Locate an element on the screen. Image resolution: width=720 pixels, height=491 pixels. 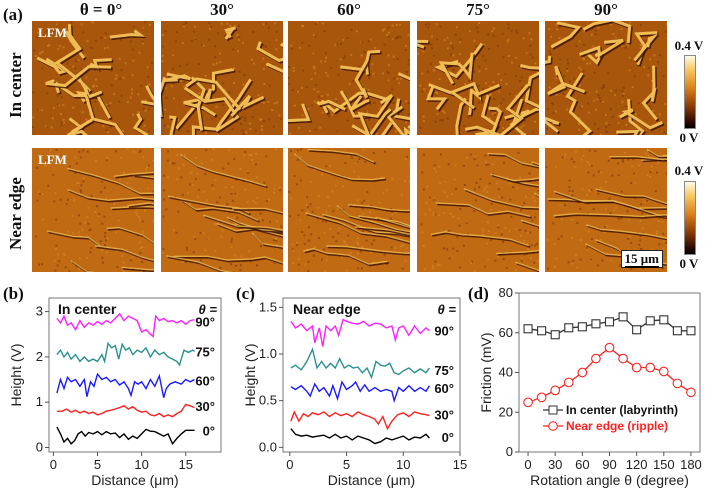
chart-d-xtick-label: 0 is located at coordinates (527, 464).